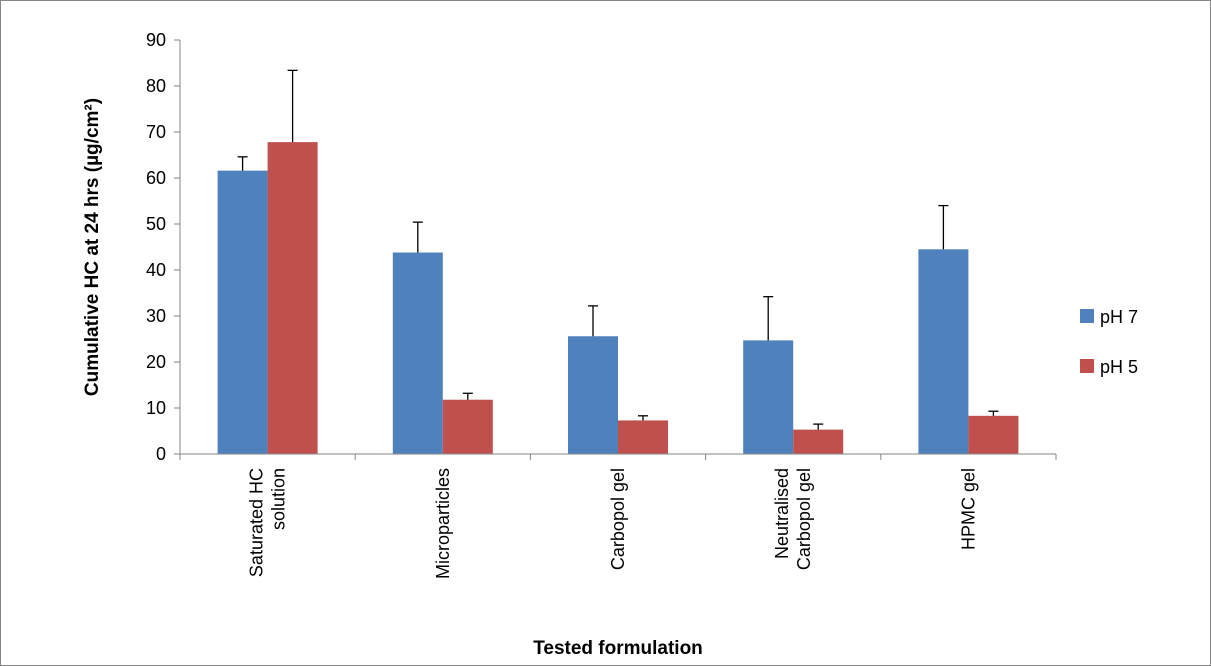  I want to click on y-tick-label: 50, so click(156, 224).